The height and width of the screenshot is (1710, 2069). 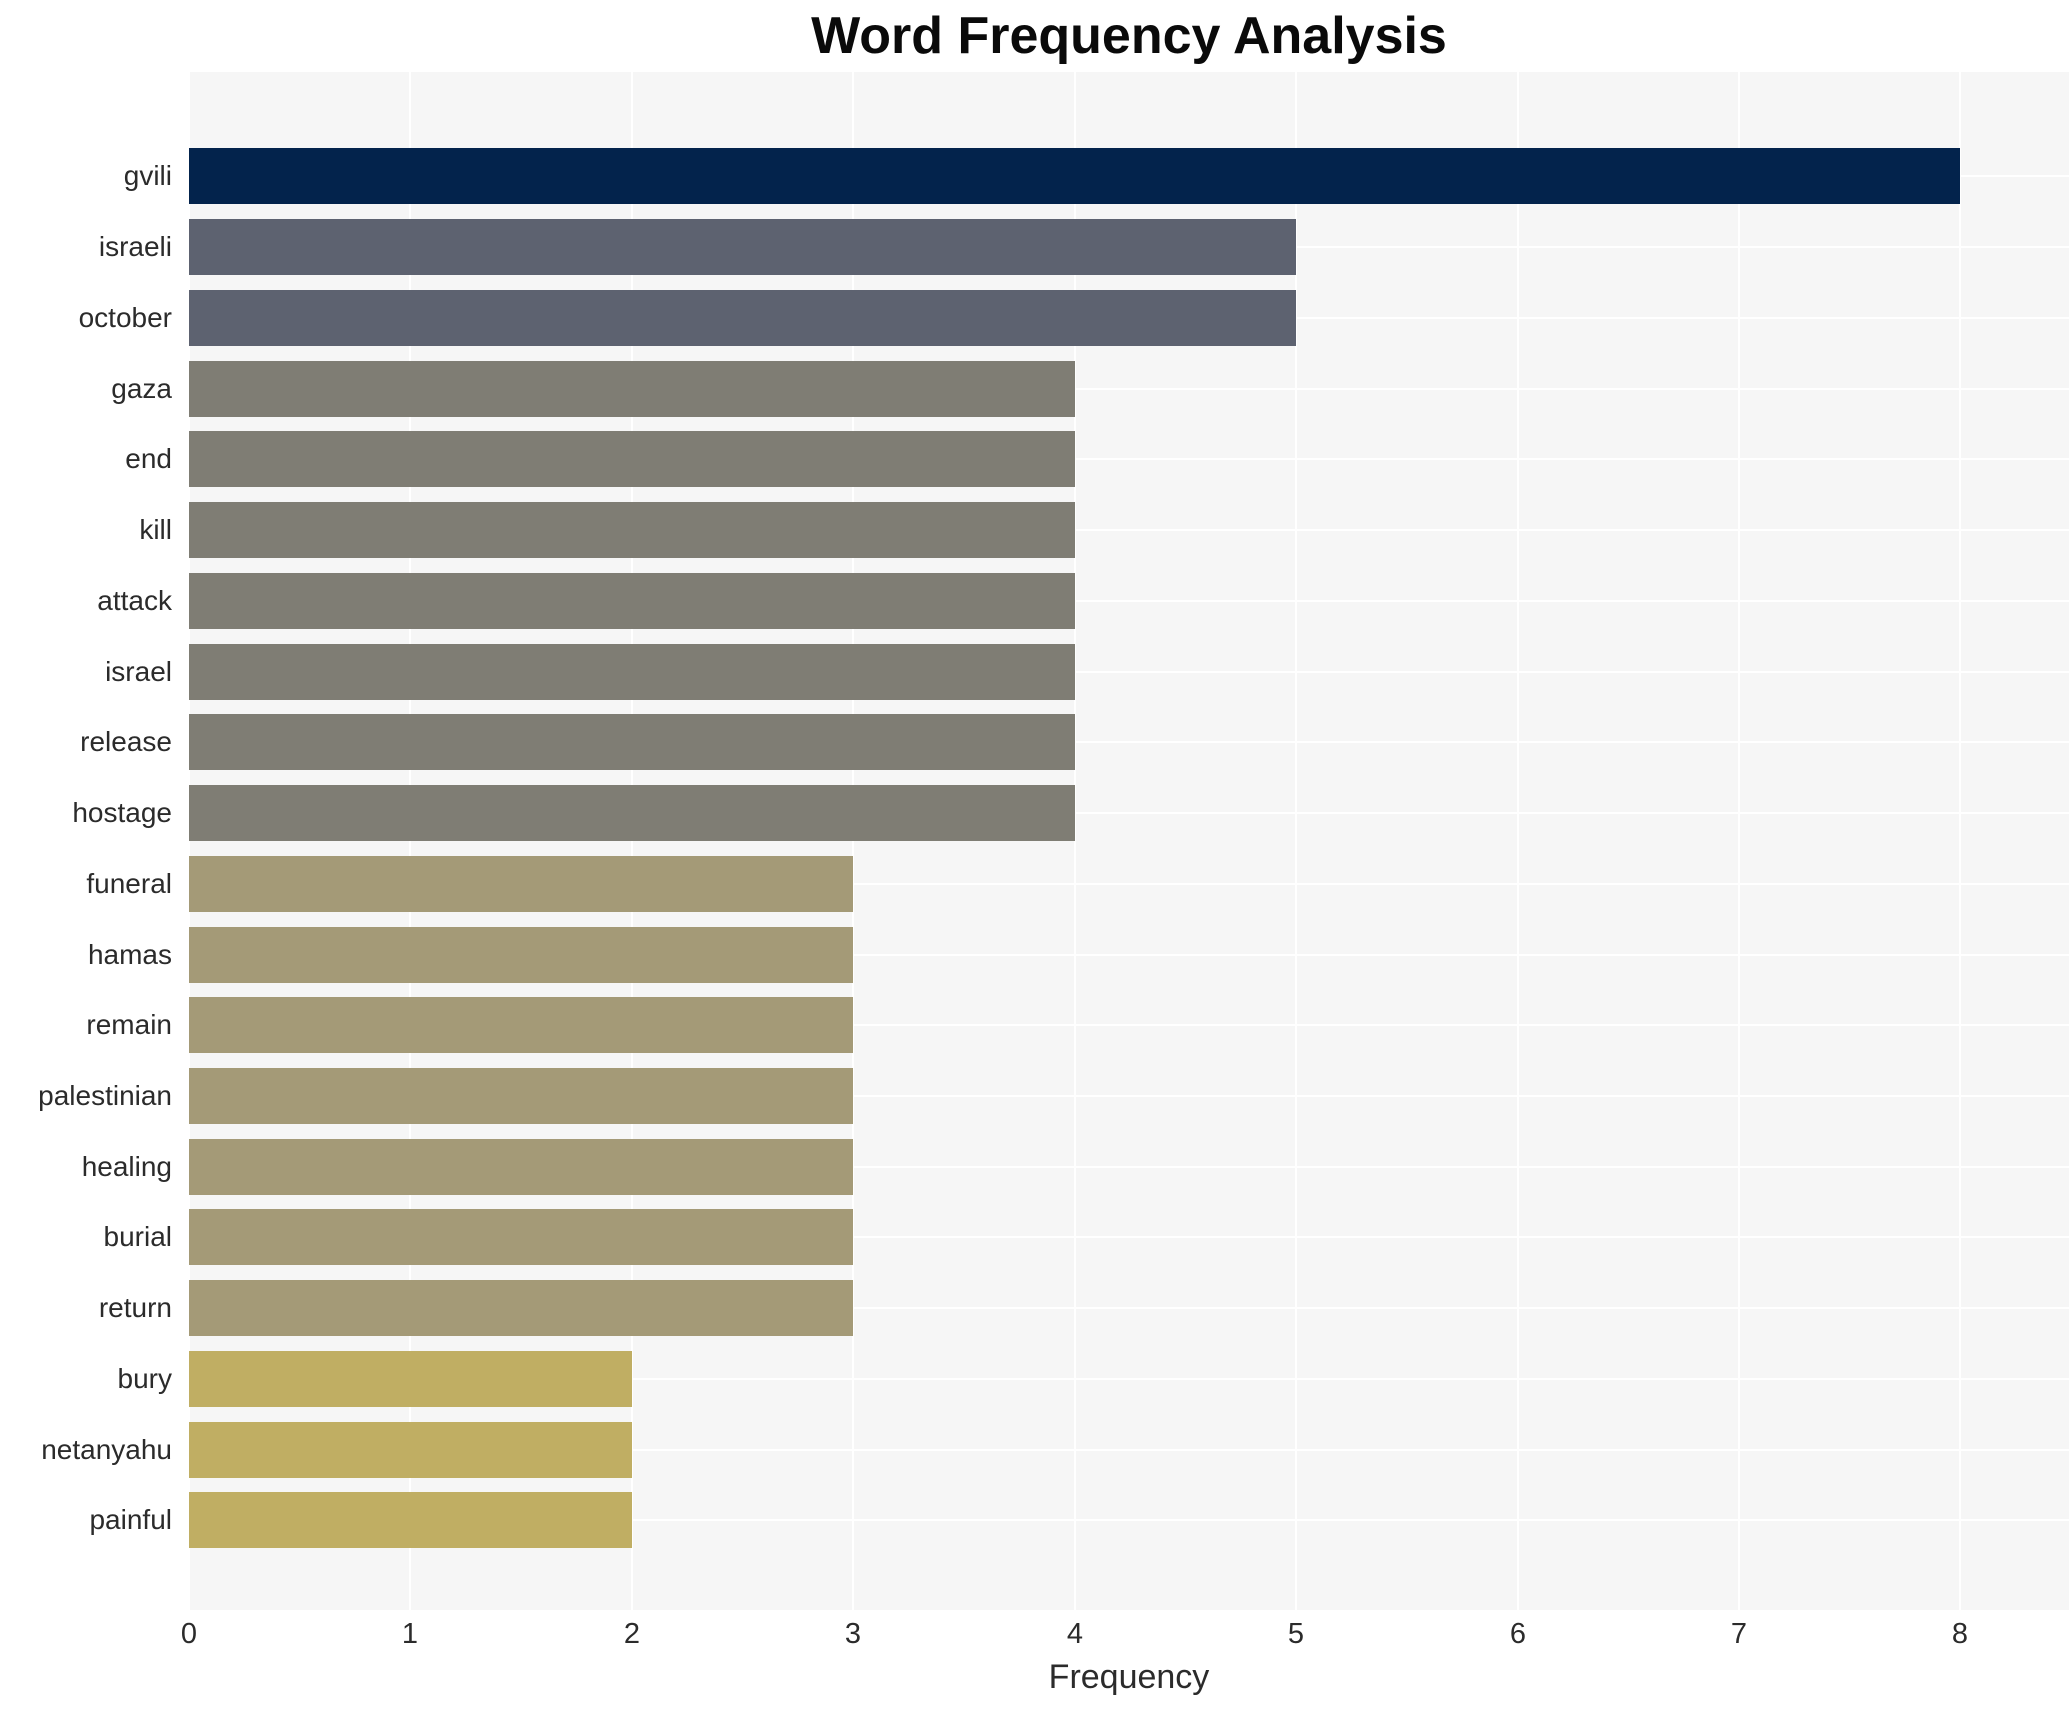 I want to click on y-tick-label-israel: israel, so click(x=138, y=671).